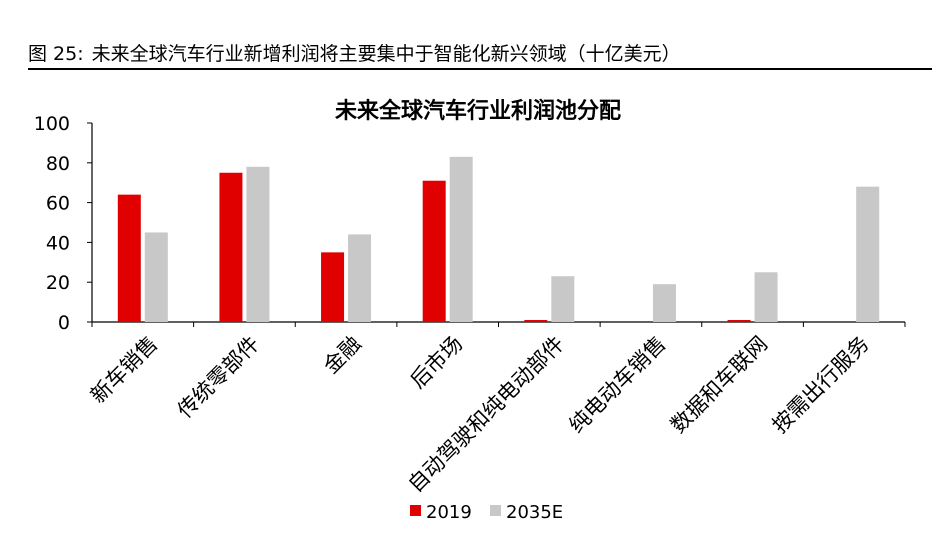 This screenshot has height=538, width=946. What do you see at coordinates (58, 243) in the screenshot?
I see `y-tick-label: 40` at bounding box center [58, 243].